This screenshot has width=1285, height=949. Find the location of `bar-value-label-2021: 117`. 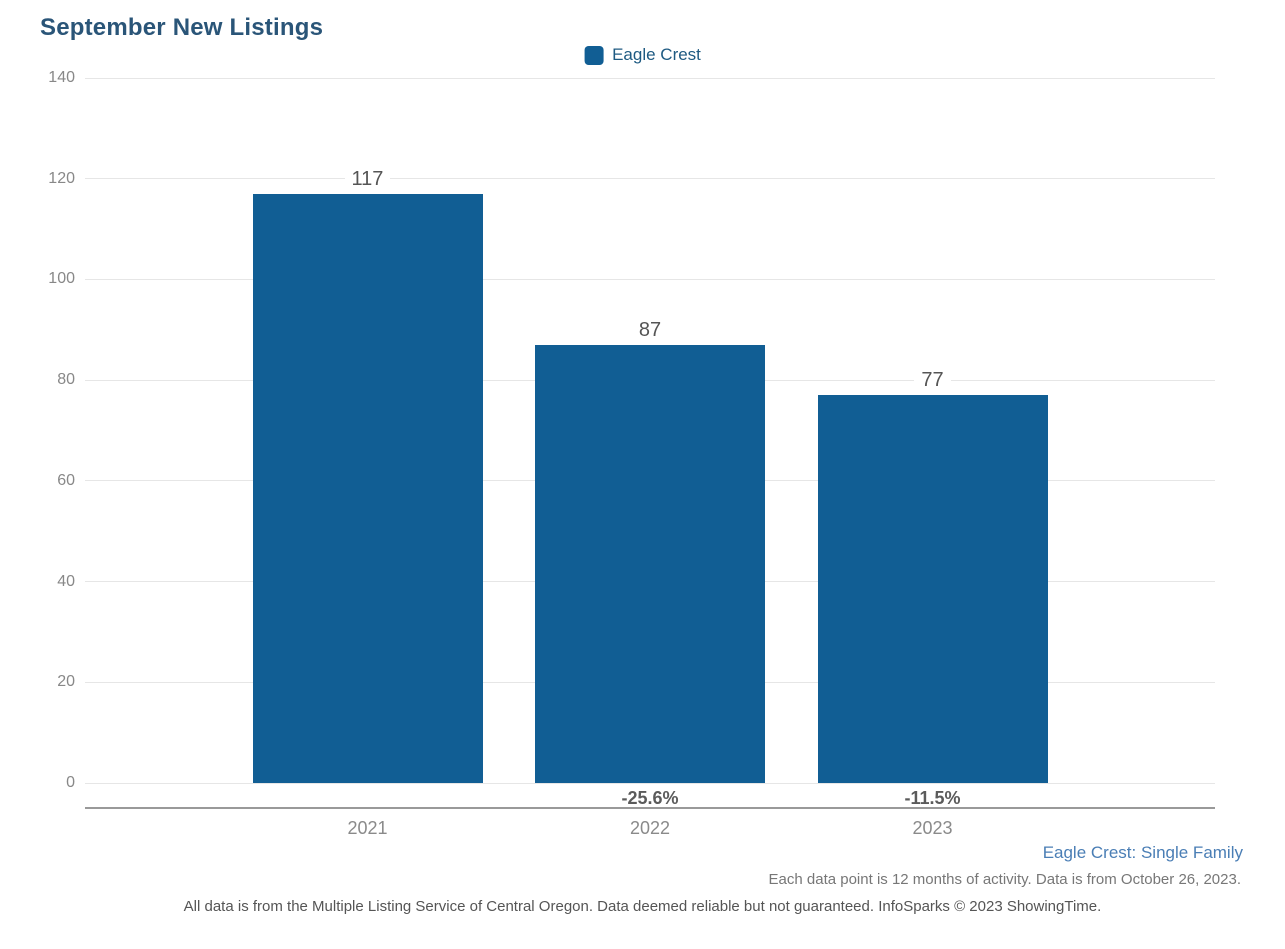

bar-value-label-2021: 117 is located at coordinates (368, 179).